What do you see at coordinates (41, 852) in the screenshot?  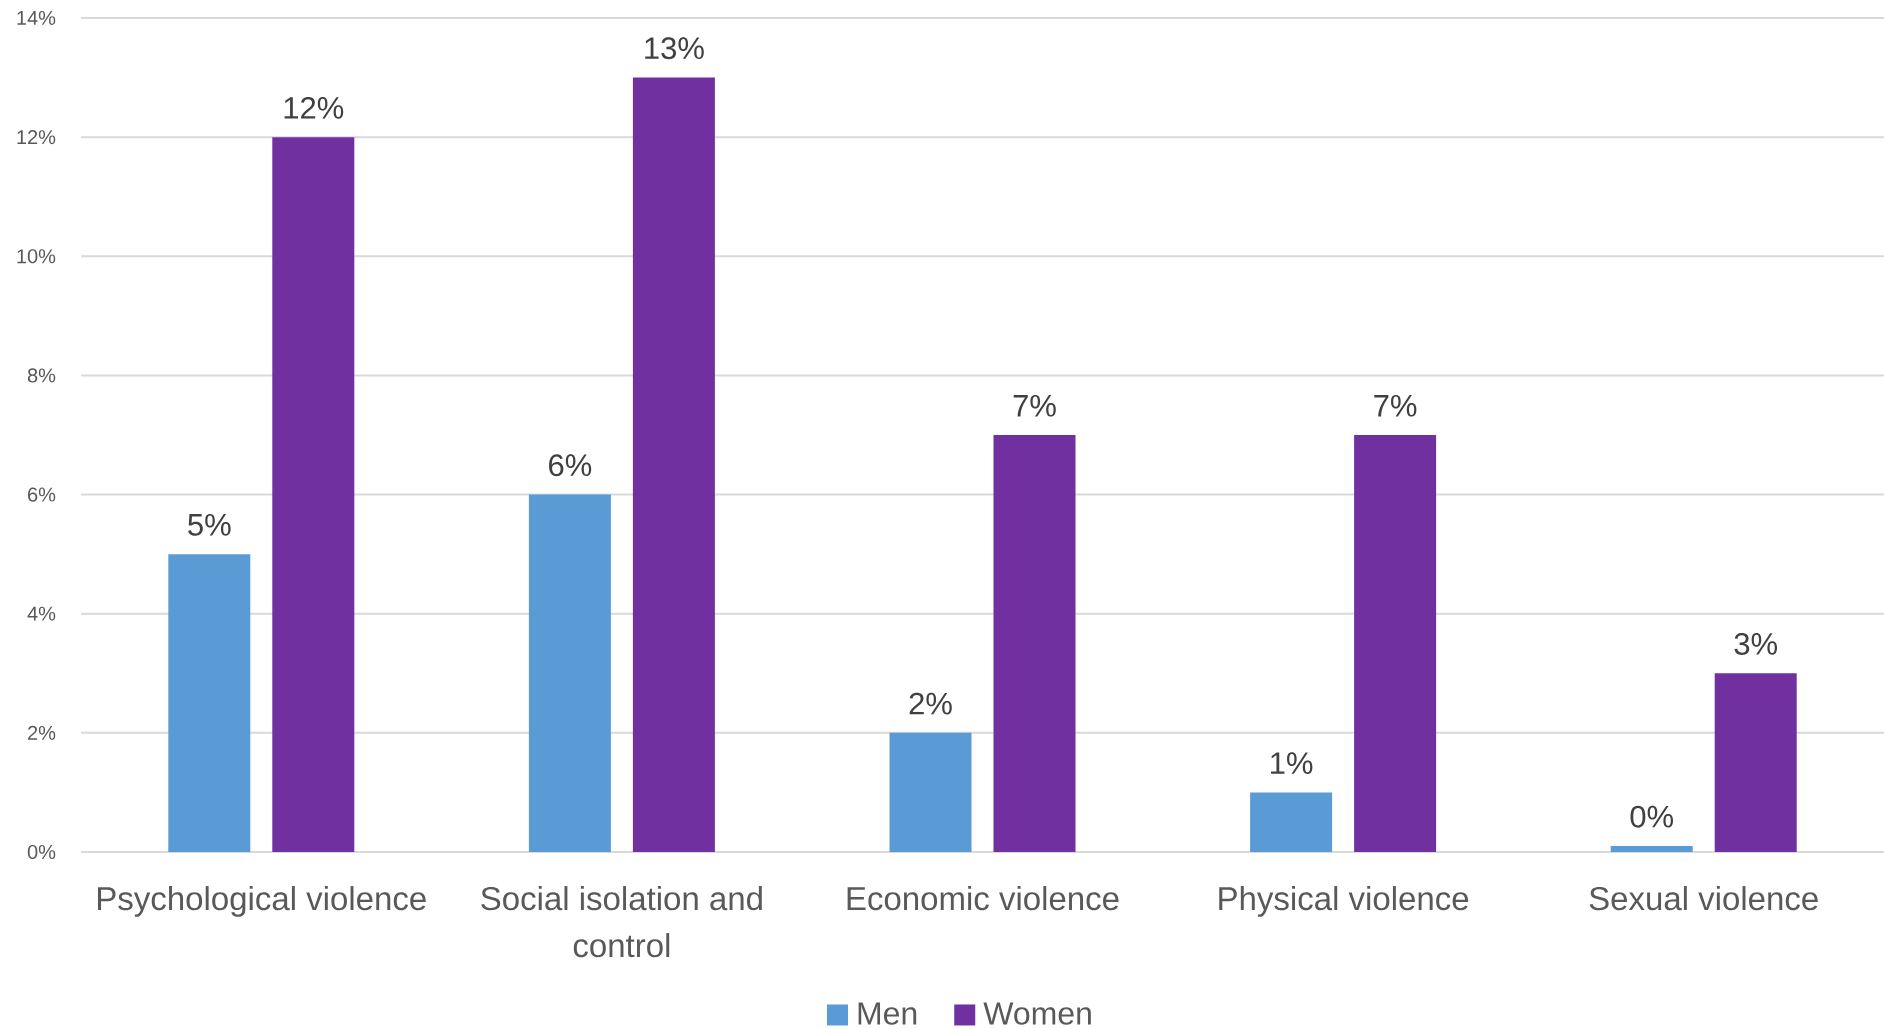 I see `y-tick-label: 0%` at bounding box center [41, 852].